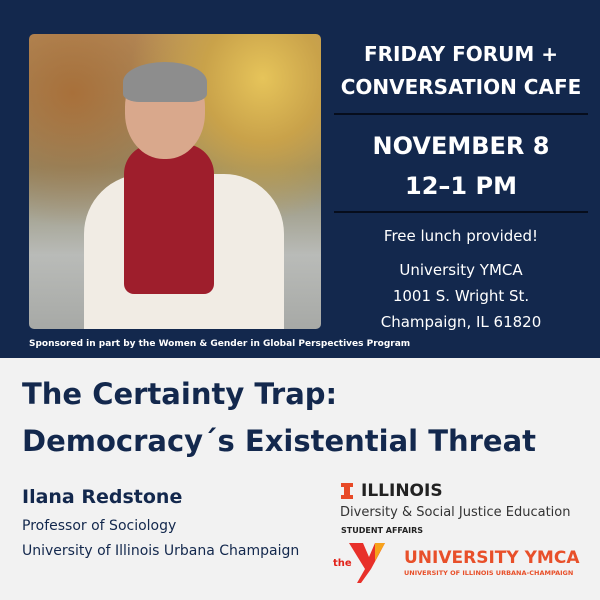 This screenshot has height=600, width=600. I want to click on scarf, so click(169, 219).